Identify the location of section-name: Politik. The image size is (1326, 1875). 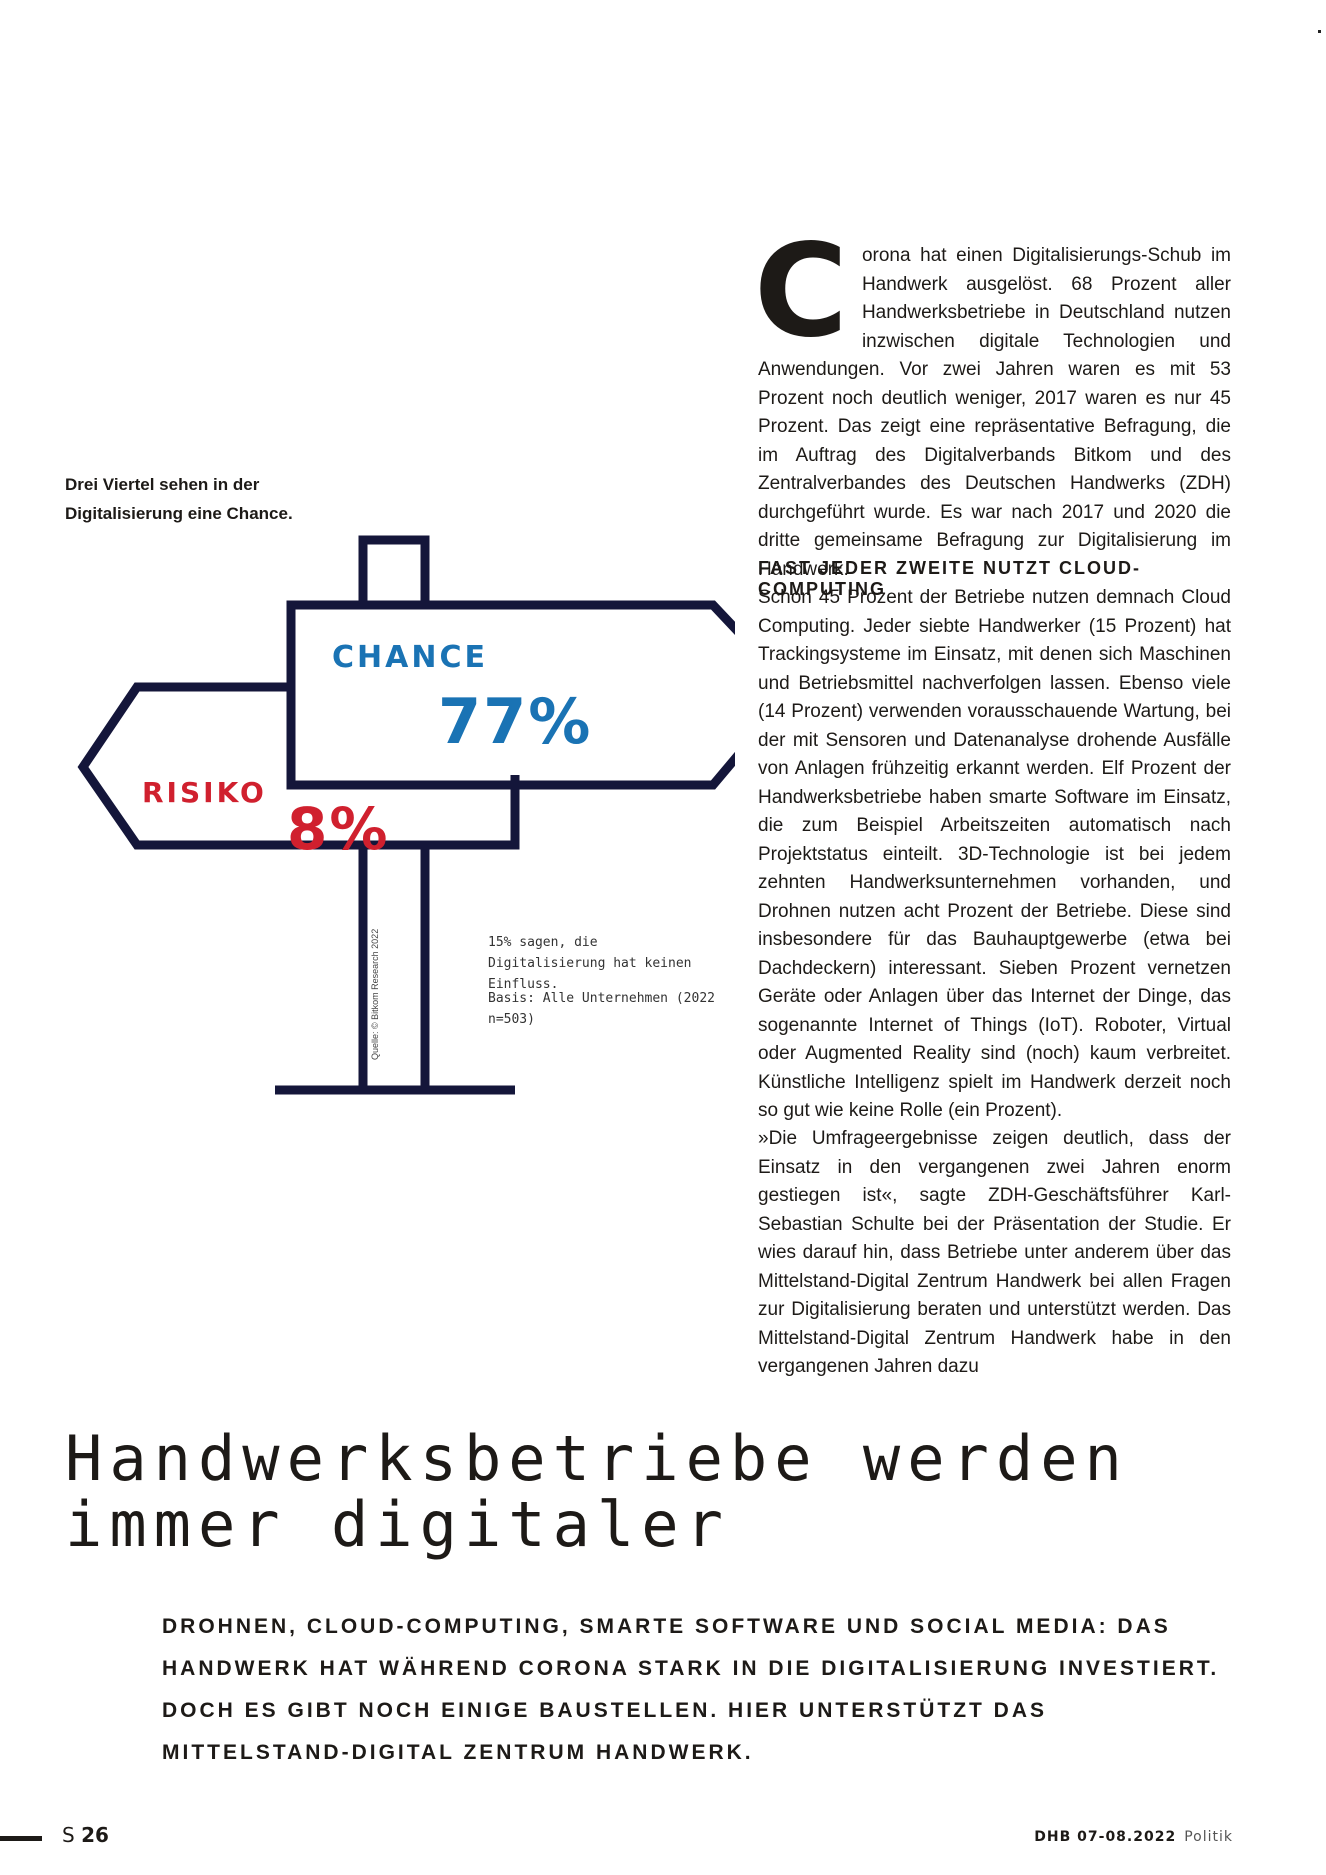
(1208, 1837).